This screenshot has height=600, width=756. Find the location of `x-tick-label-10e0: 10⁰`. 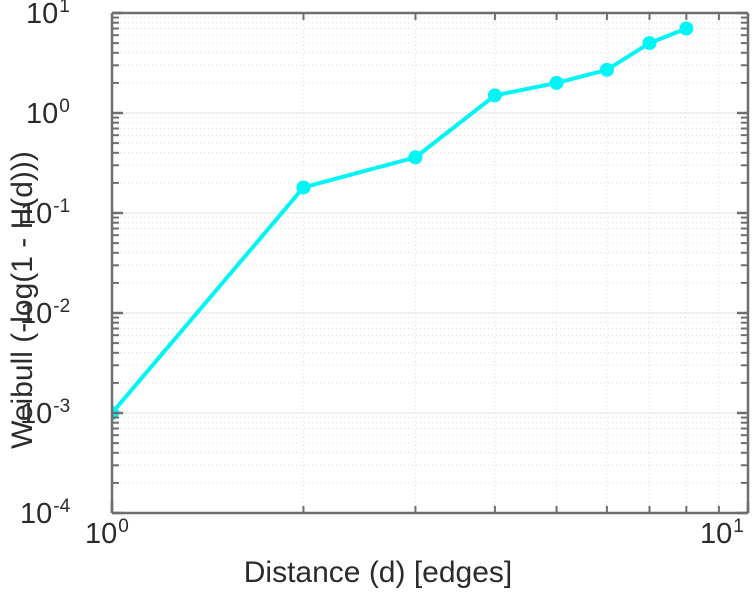

x-tick-label-10e0: 10⁰ is located at coordinates (107, 533).